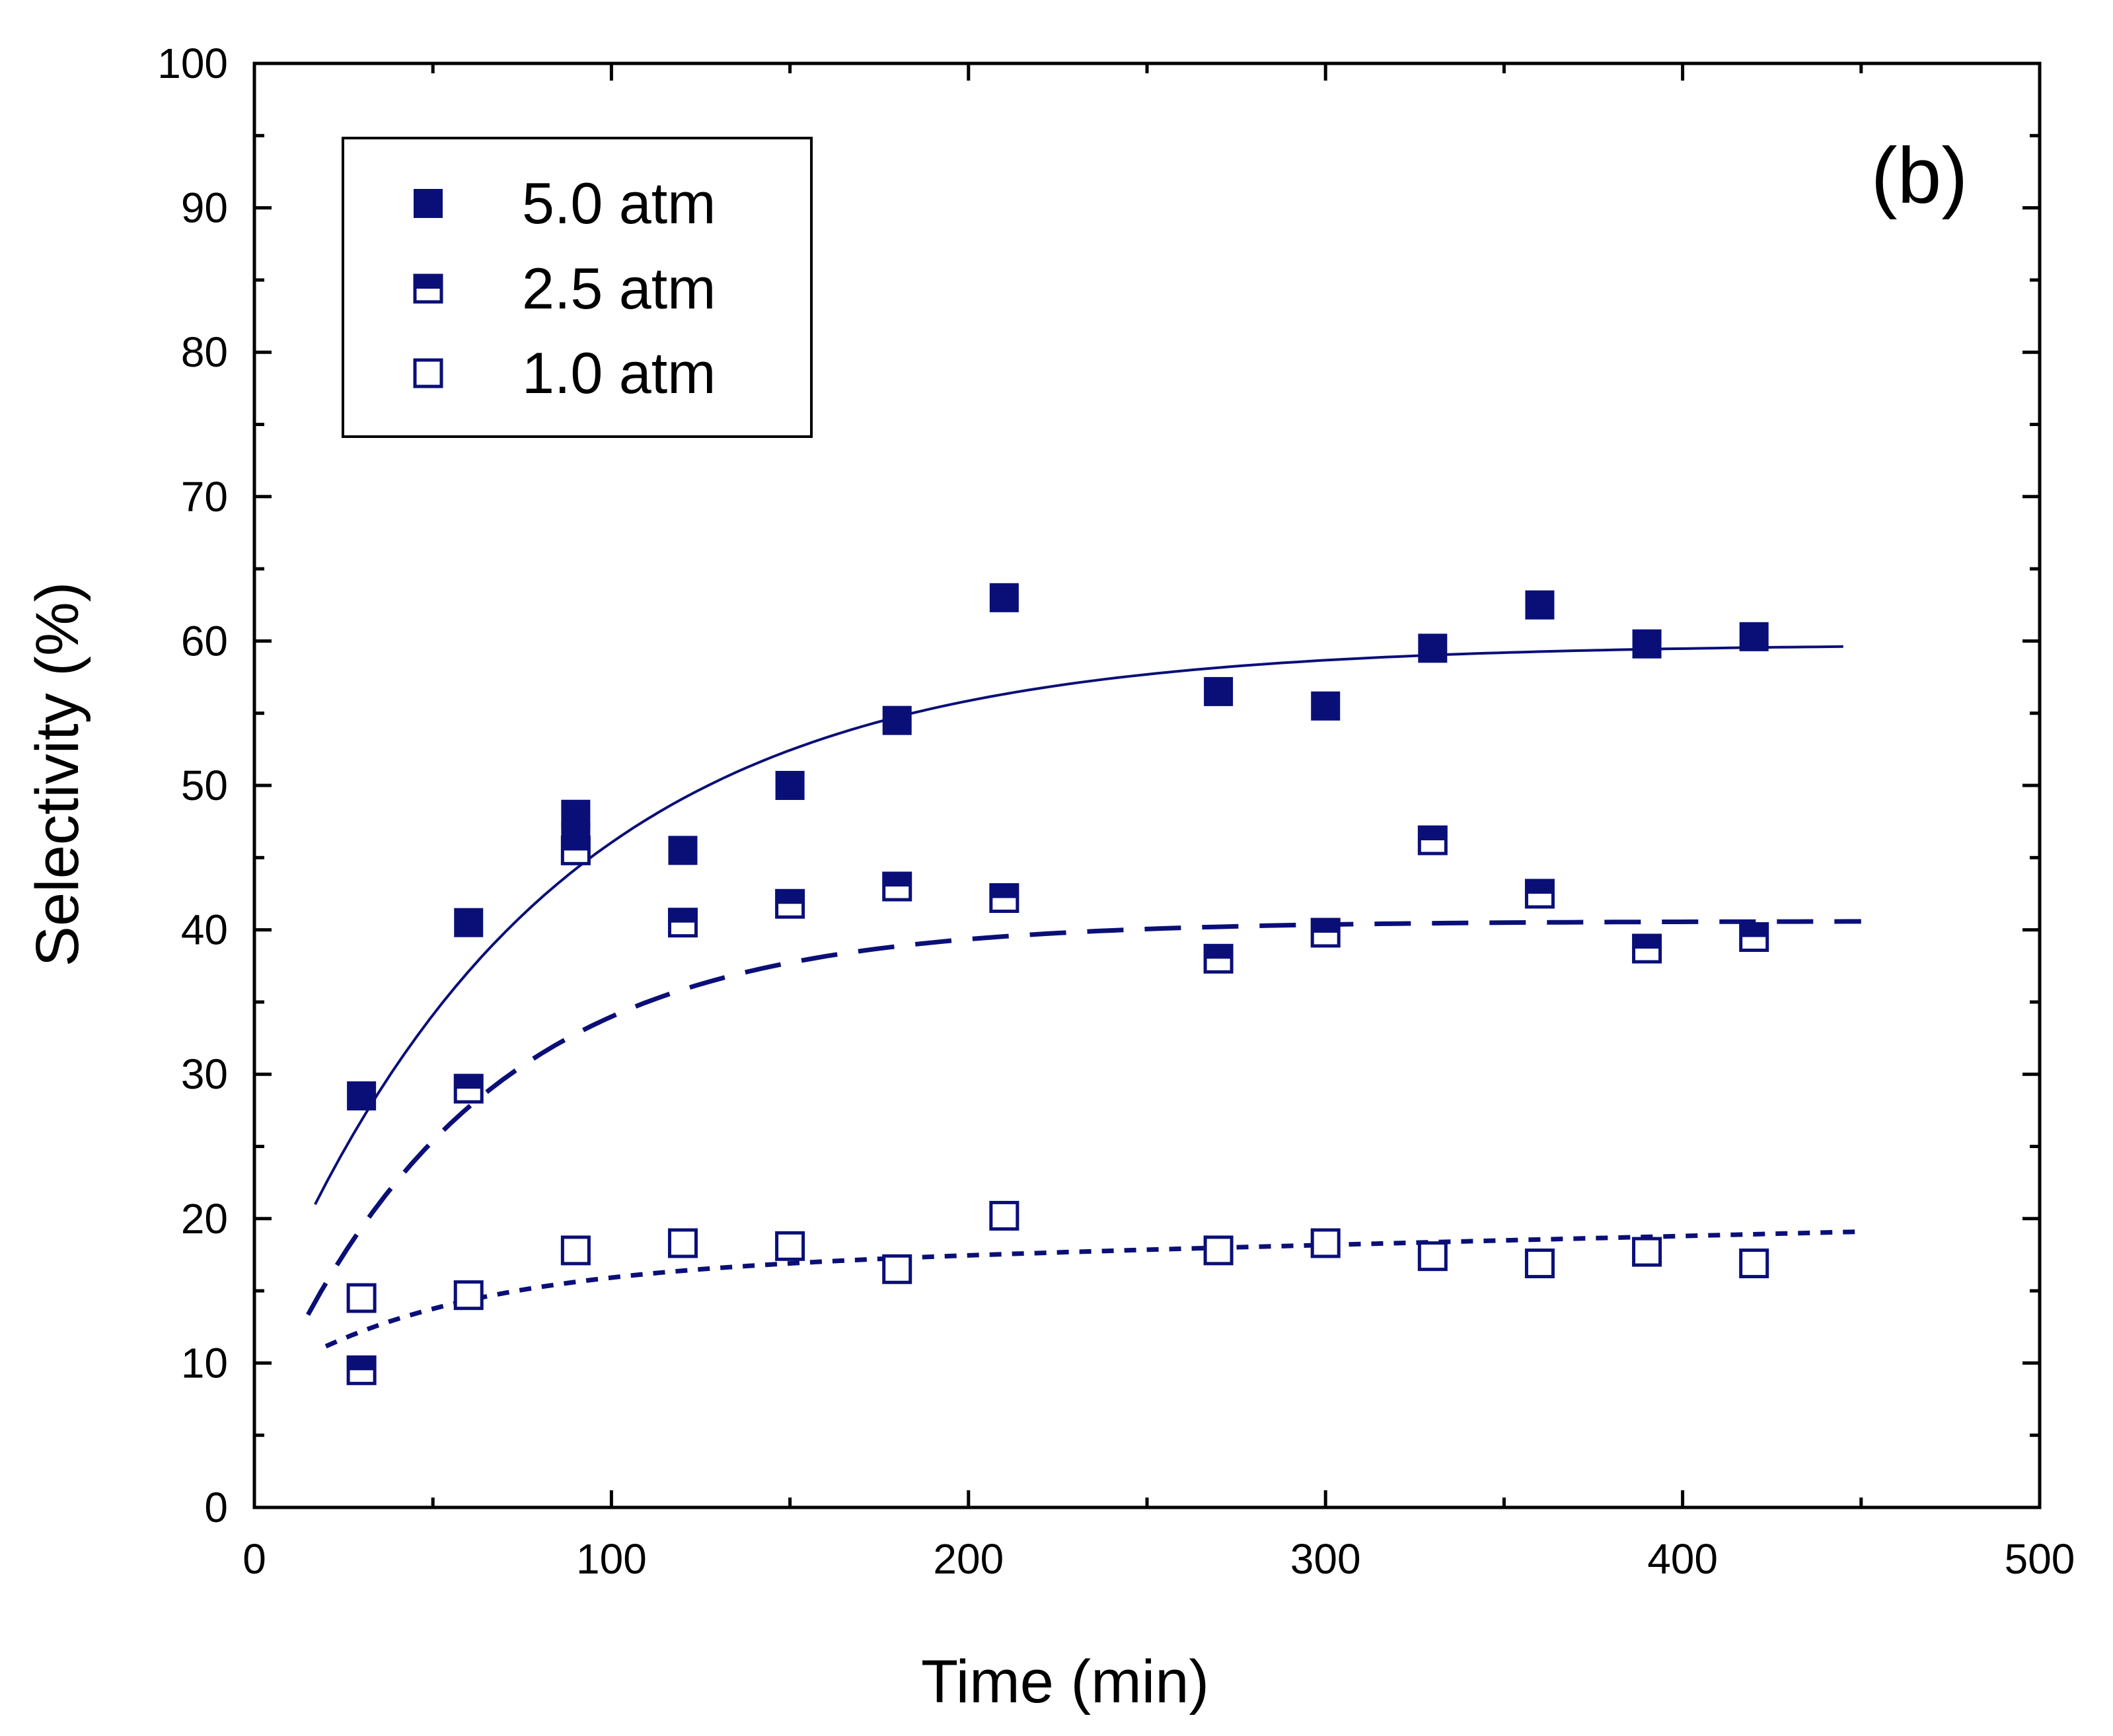 The image size is (2113, 1736). What do you see at coordinates (58, 774) in the screenshot?
I see `y-axis-title: Selectivity (%)` at bounding box center [58, 774].